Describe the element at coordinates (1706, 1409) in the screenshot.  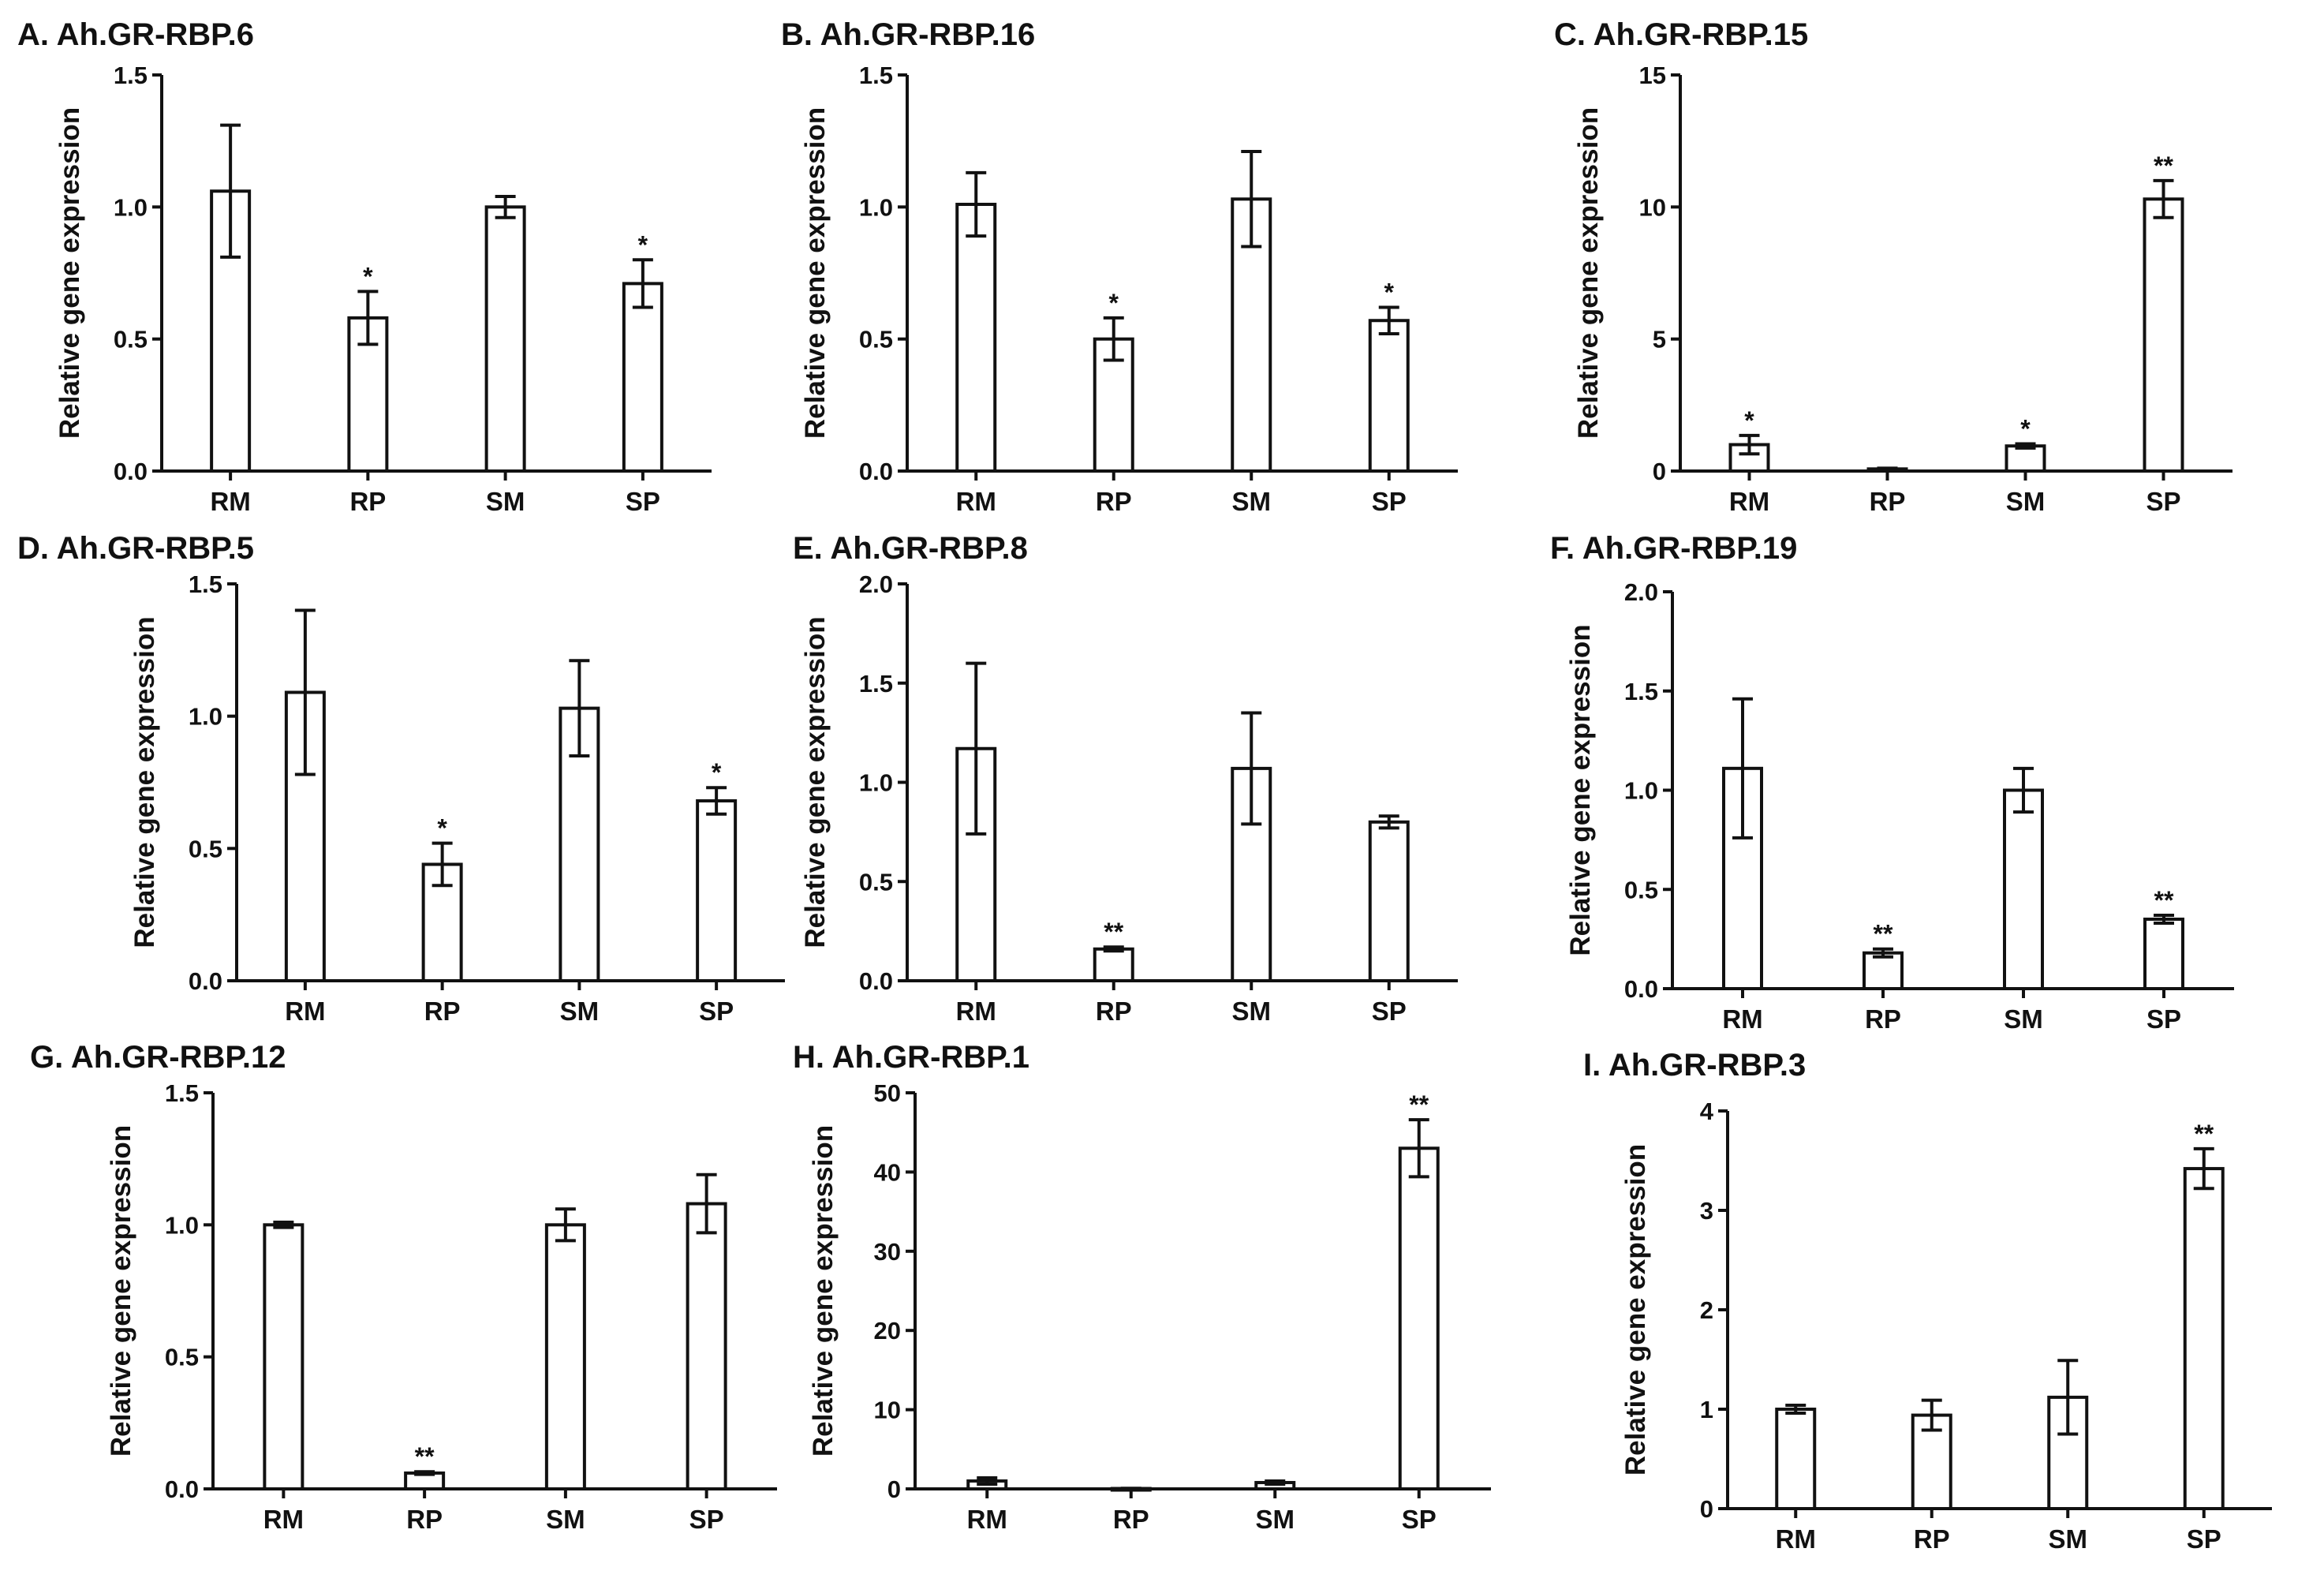
I see `y-tick-label: 1` at that location.